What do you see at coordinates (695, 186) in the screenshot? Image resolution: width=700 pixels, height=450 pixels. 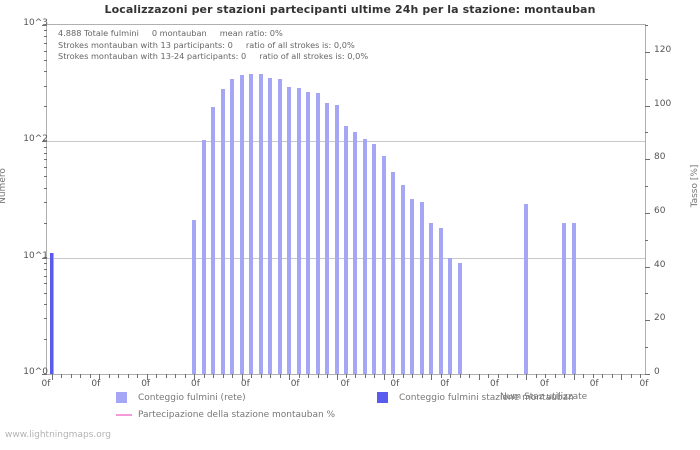 I see `y2-axis-title: Tasso [%]` at bounding box center [695, 186].